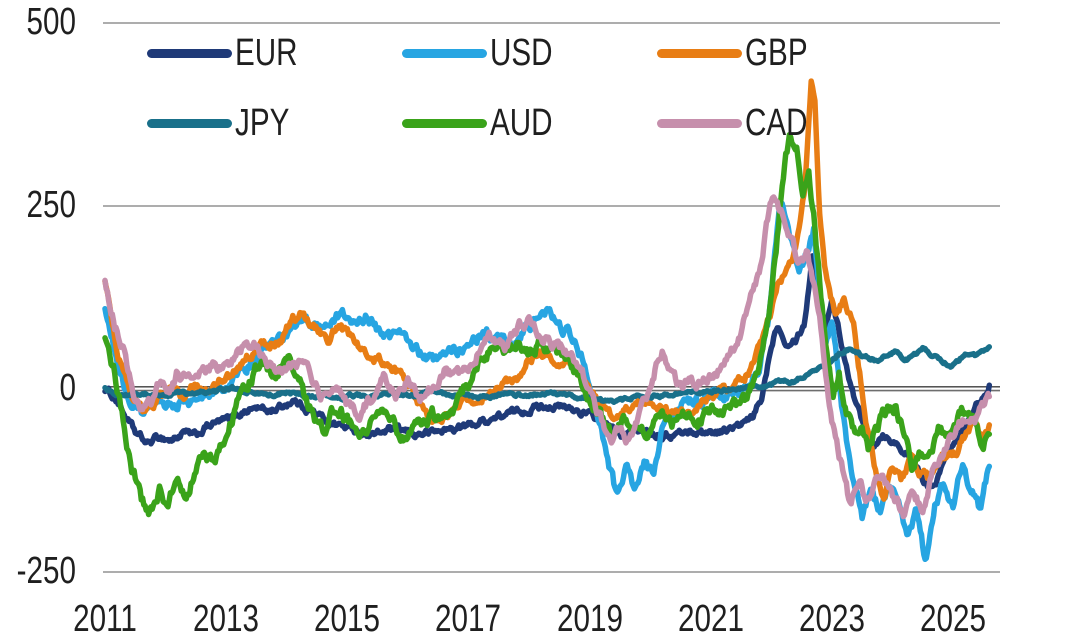  I want to click on legend-swatch-AUD, so click(444, 123).